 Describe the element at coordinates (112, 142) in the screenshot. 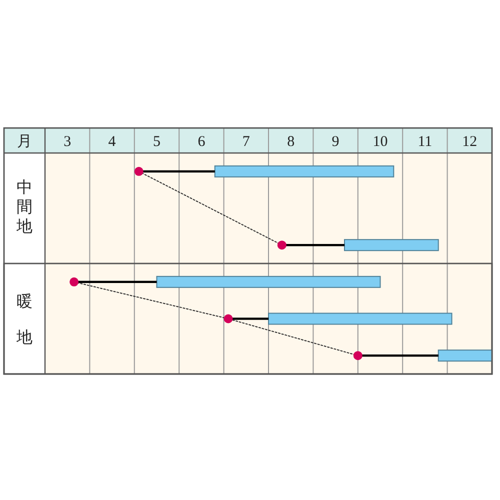

I see `x-tick-label: 4` at that location.